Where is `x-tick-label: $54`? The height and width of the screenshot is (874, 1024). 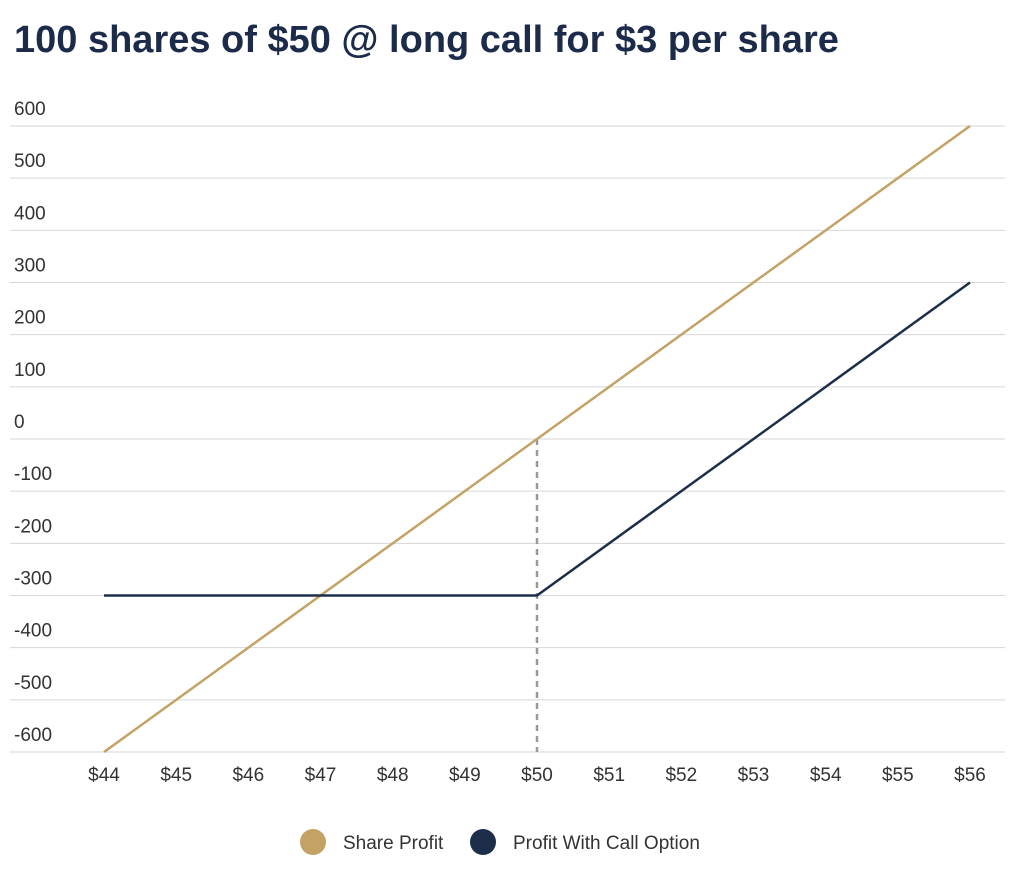 x-tick-label: $54 is located at coordinates (826, 775).